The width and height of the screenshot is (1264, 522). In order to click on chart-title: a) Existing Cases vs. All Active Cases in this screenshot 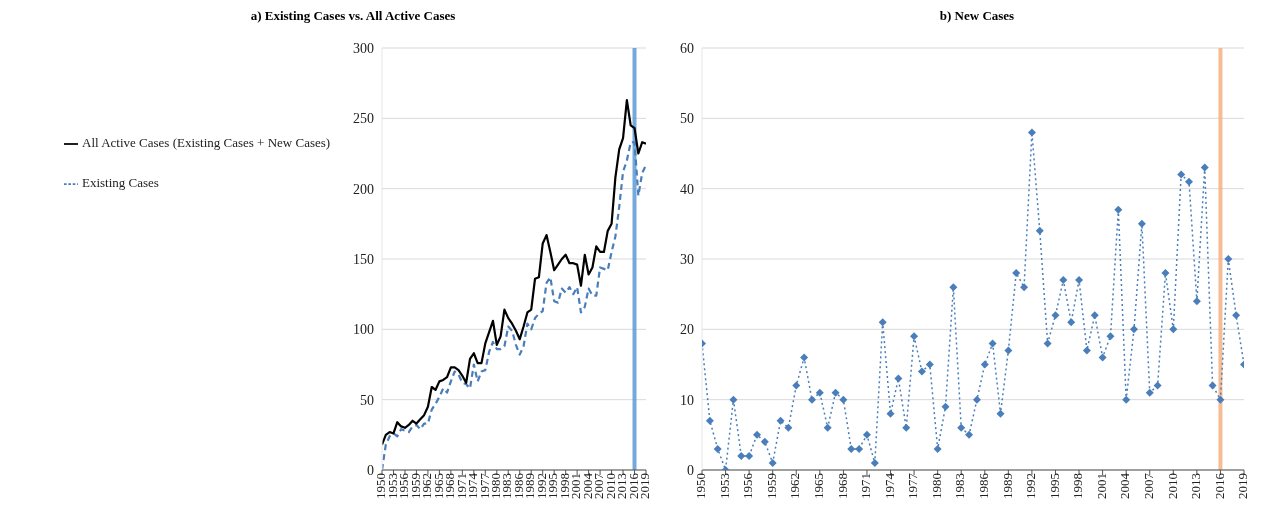, I will do `click(353, 16)`.